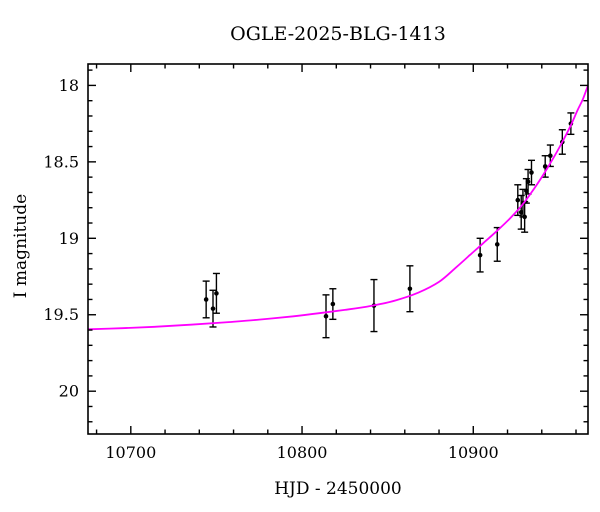  I want to click on x-axis-label: HJD - 2450000, so click(338, 489).